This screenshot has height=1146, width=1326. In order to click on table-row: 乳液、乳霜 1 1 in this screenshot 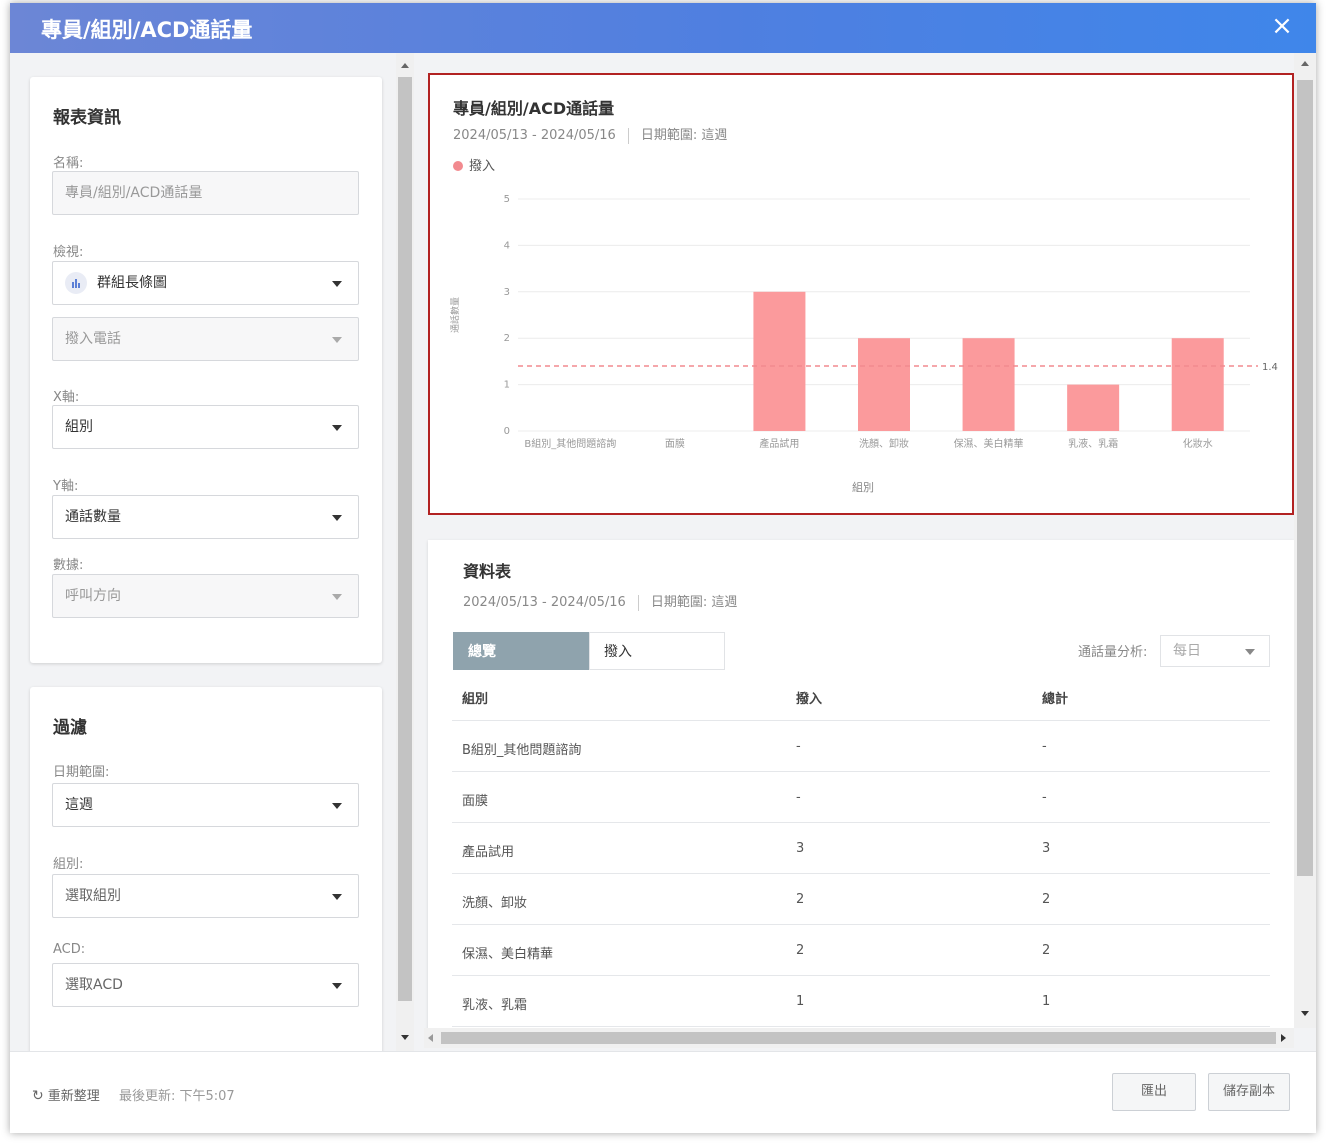, I will do `click(861, 1001)`.